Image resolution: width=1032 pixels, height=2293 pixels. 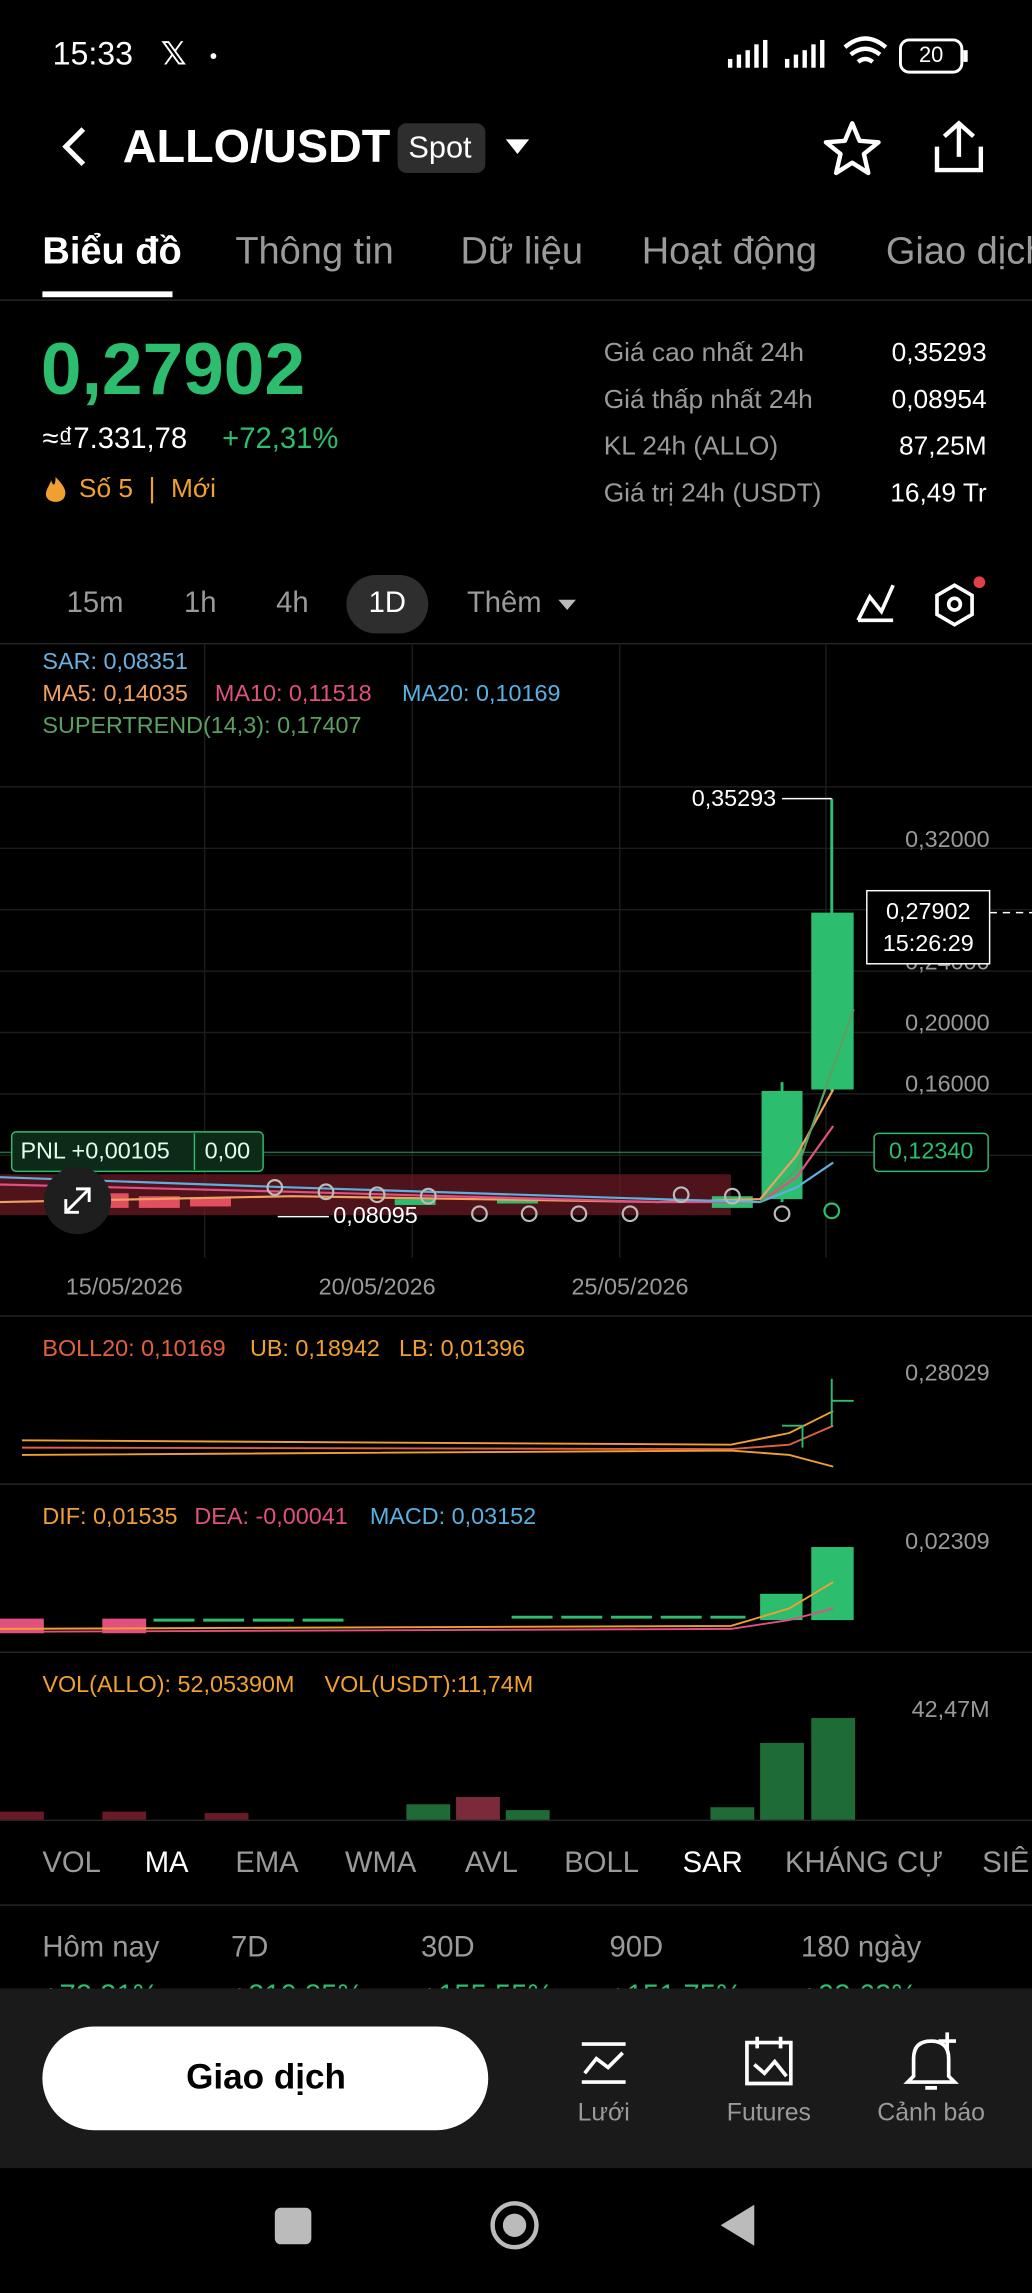 What do you see at coordinates (928, 911) in the screenshot?
I see `last-price-label: 0,27902` at bounding box center [928, 911].